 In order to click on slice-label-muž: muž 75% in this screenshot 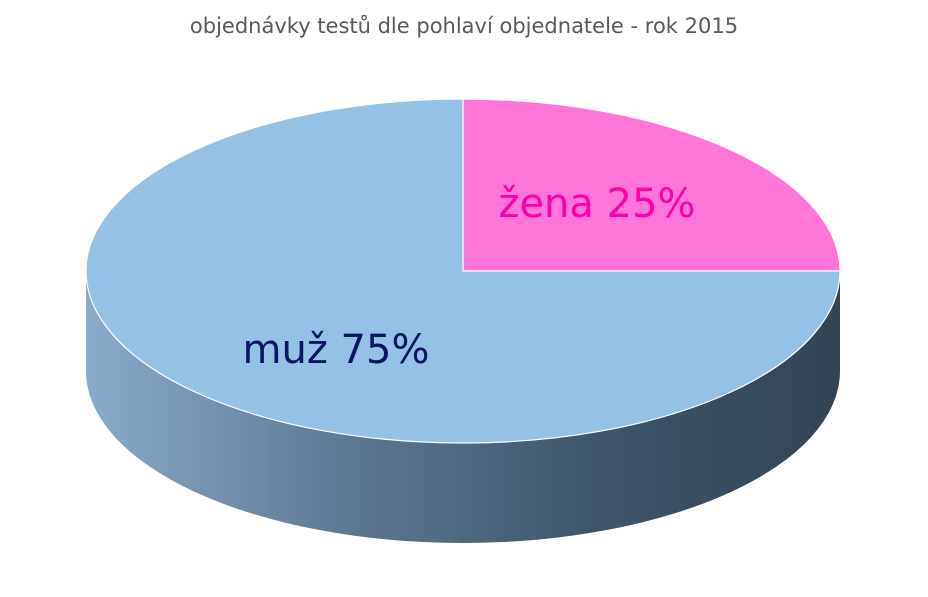, I will do `click(336, 350)`.